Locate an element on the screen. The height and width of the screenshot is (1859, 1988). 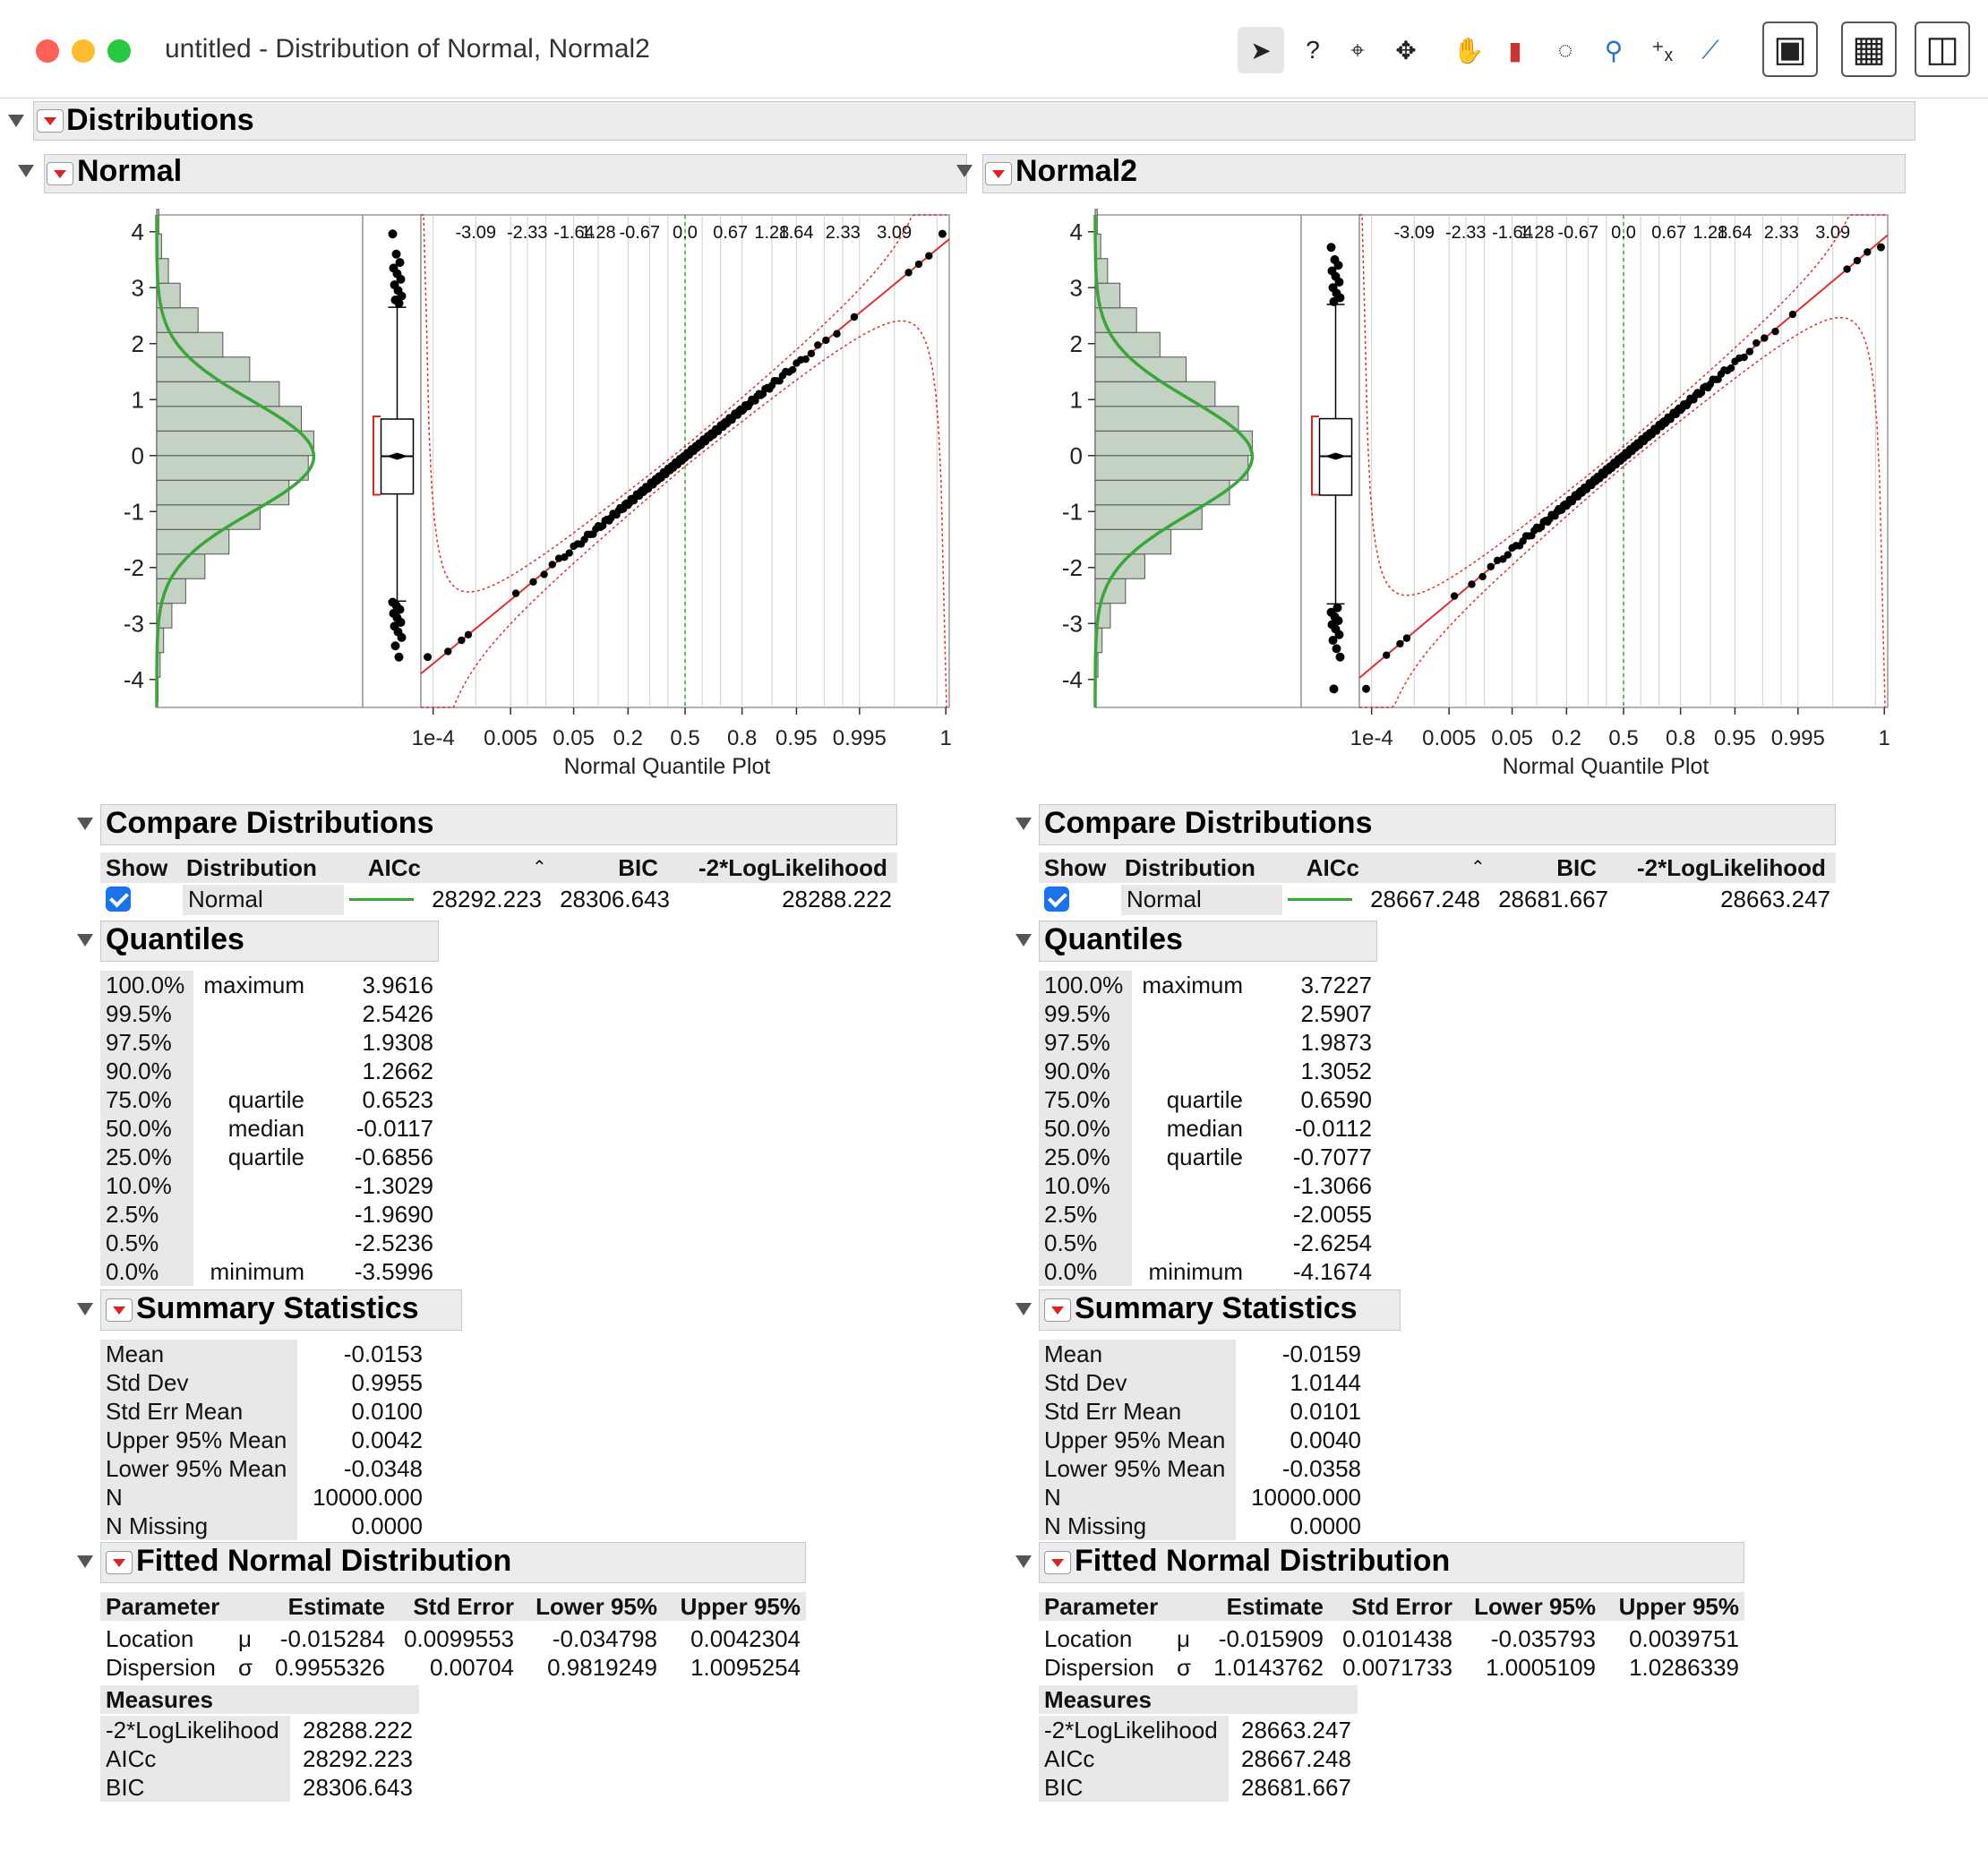
x-tick-label: 0.5 is located at coordinates (1623, 738).